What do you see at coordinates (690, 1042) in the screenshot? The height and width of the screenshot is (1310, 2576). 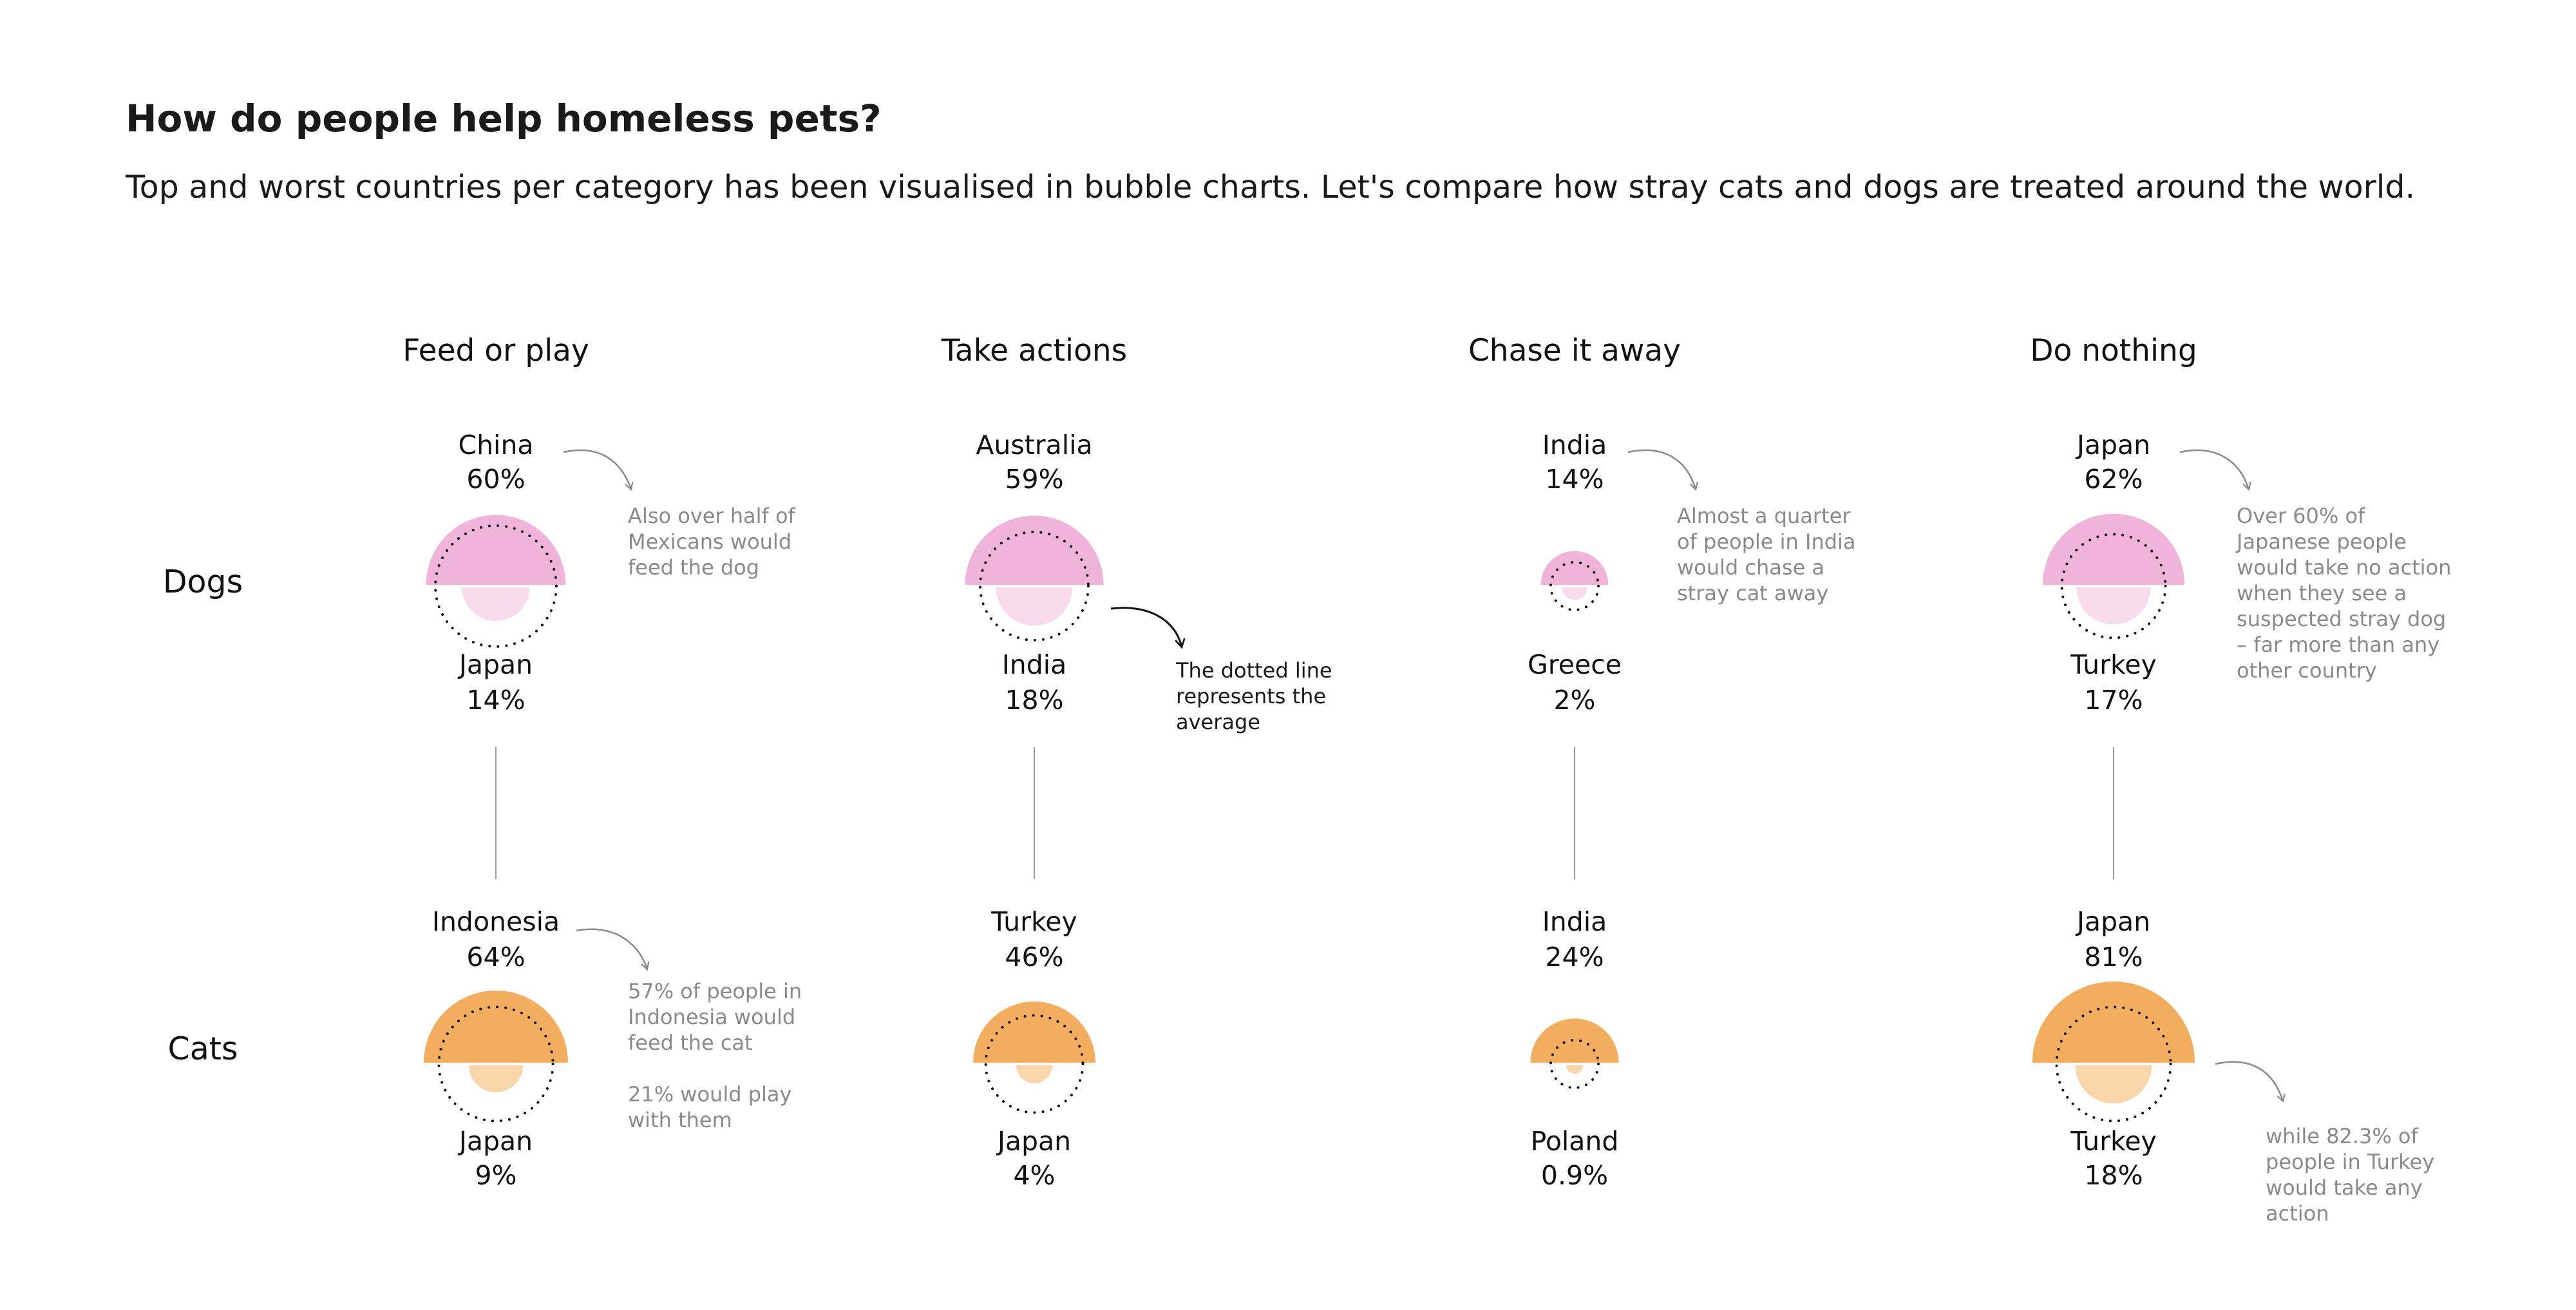 I see `annotation-line-cats-feed-or-play-2: feed the cat` at bounding box center [690, 1042].